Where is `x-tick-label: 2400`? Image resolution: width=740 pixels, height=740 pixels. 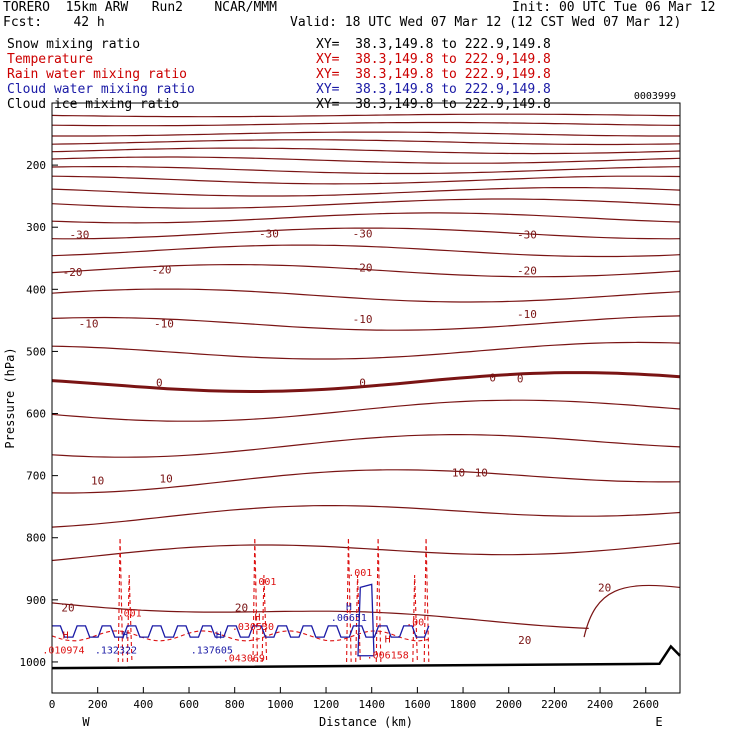
x-tick-label: 2400 is located at coordinates (600, 704).